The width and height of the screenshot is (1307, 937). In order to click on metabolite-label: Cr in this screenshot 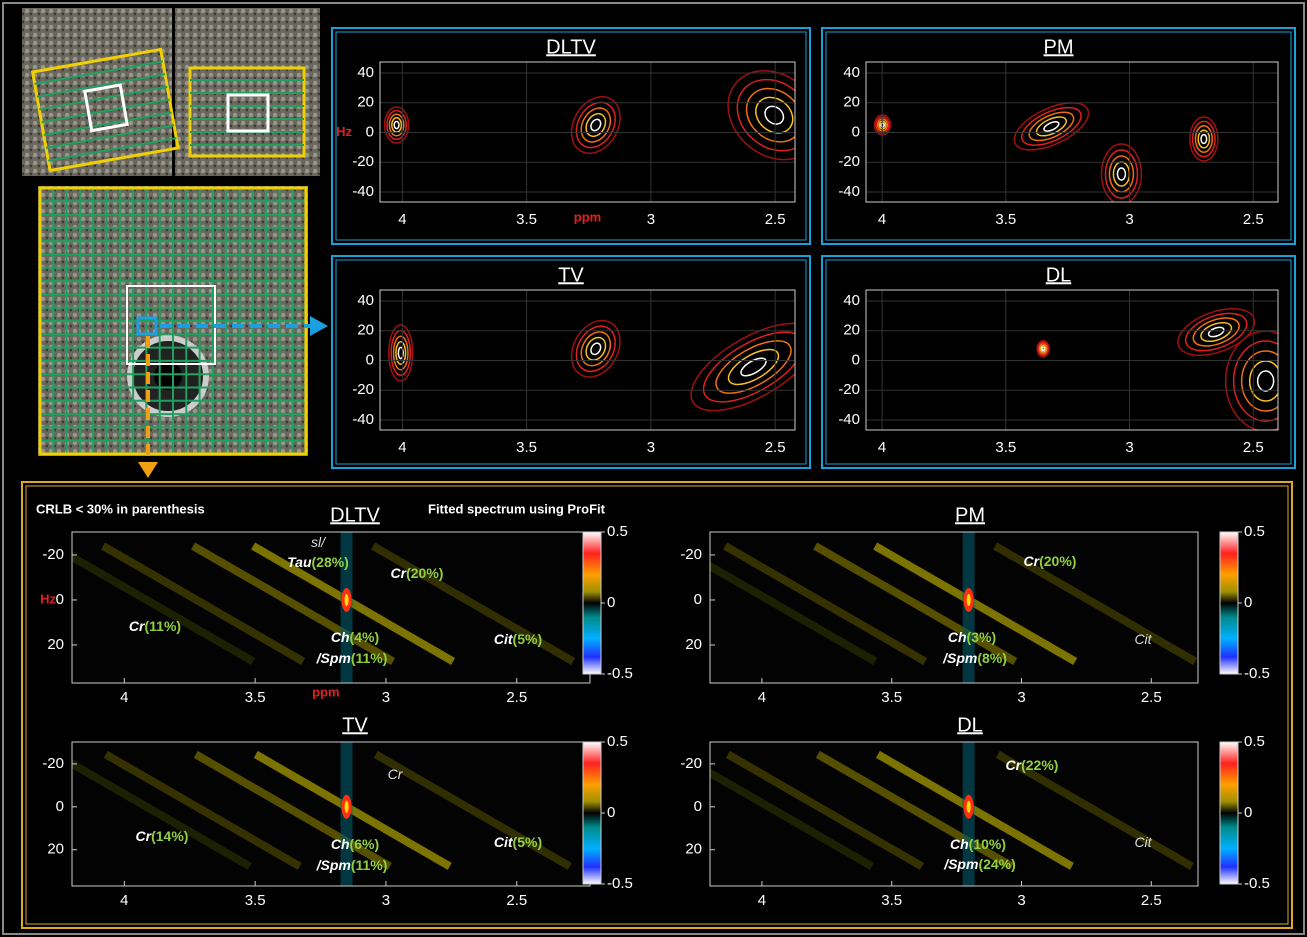, I will do `click(396, 774)`.